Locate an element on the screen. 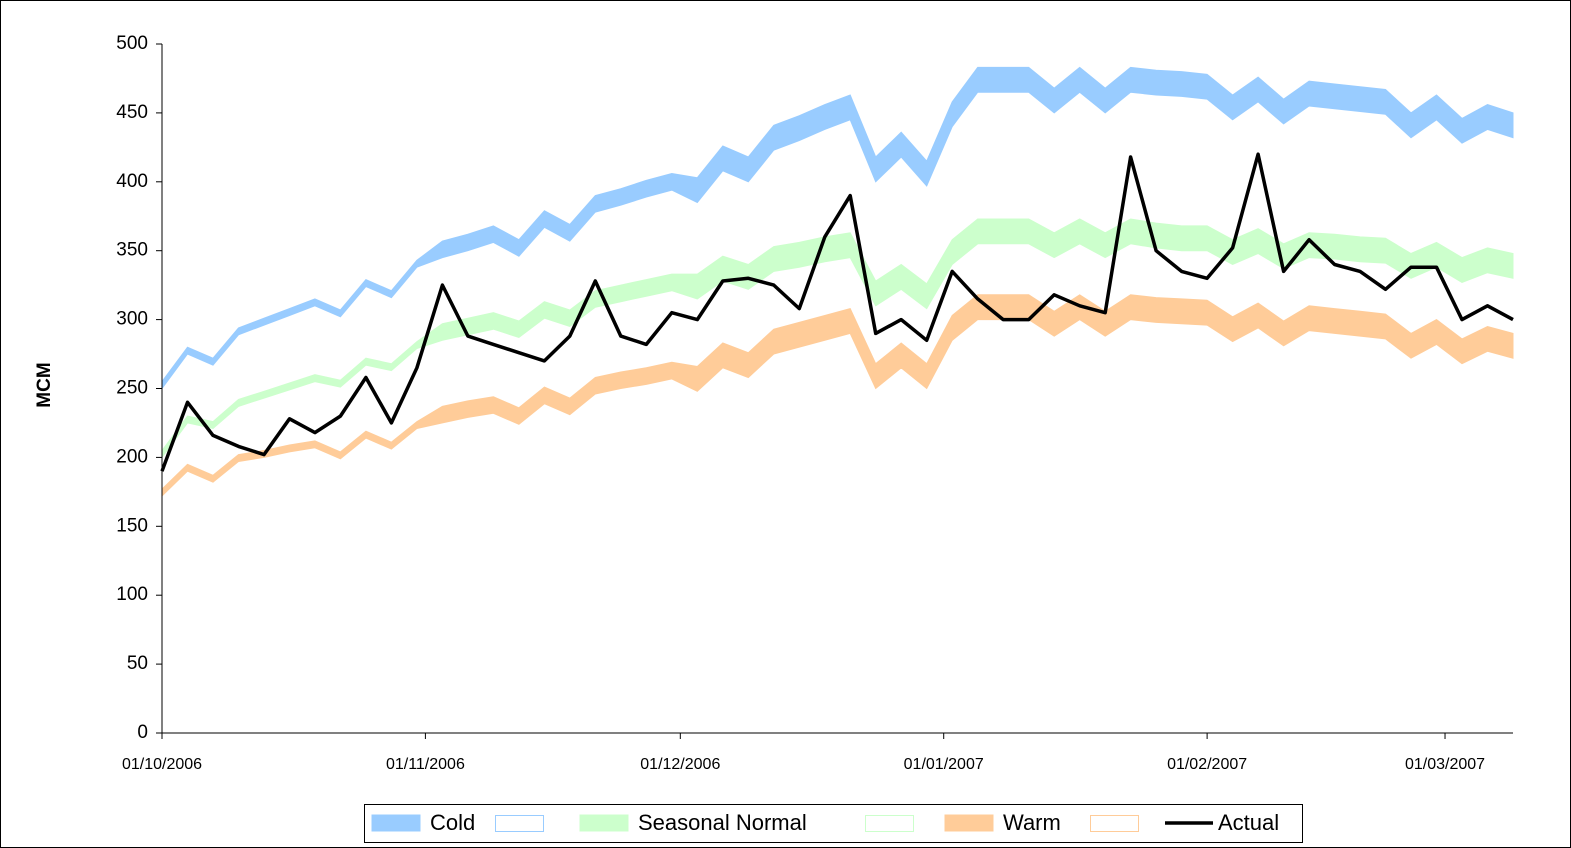 Image resolution: width=1571 pixels, height=848 pixels. y-axis-label: MCM is located at coordinates (44, 384).